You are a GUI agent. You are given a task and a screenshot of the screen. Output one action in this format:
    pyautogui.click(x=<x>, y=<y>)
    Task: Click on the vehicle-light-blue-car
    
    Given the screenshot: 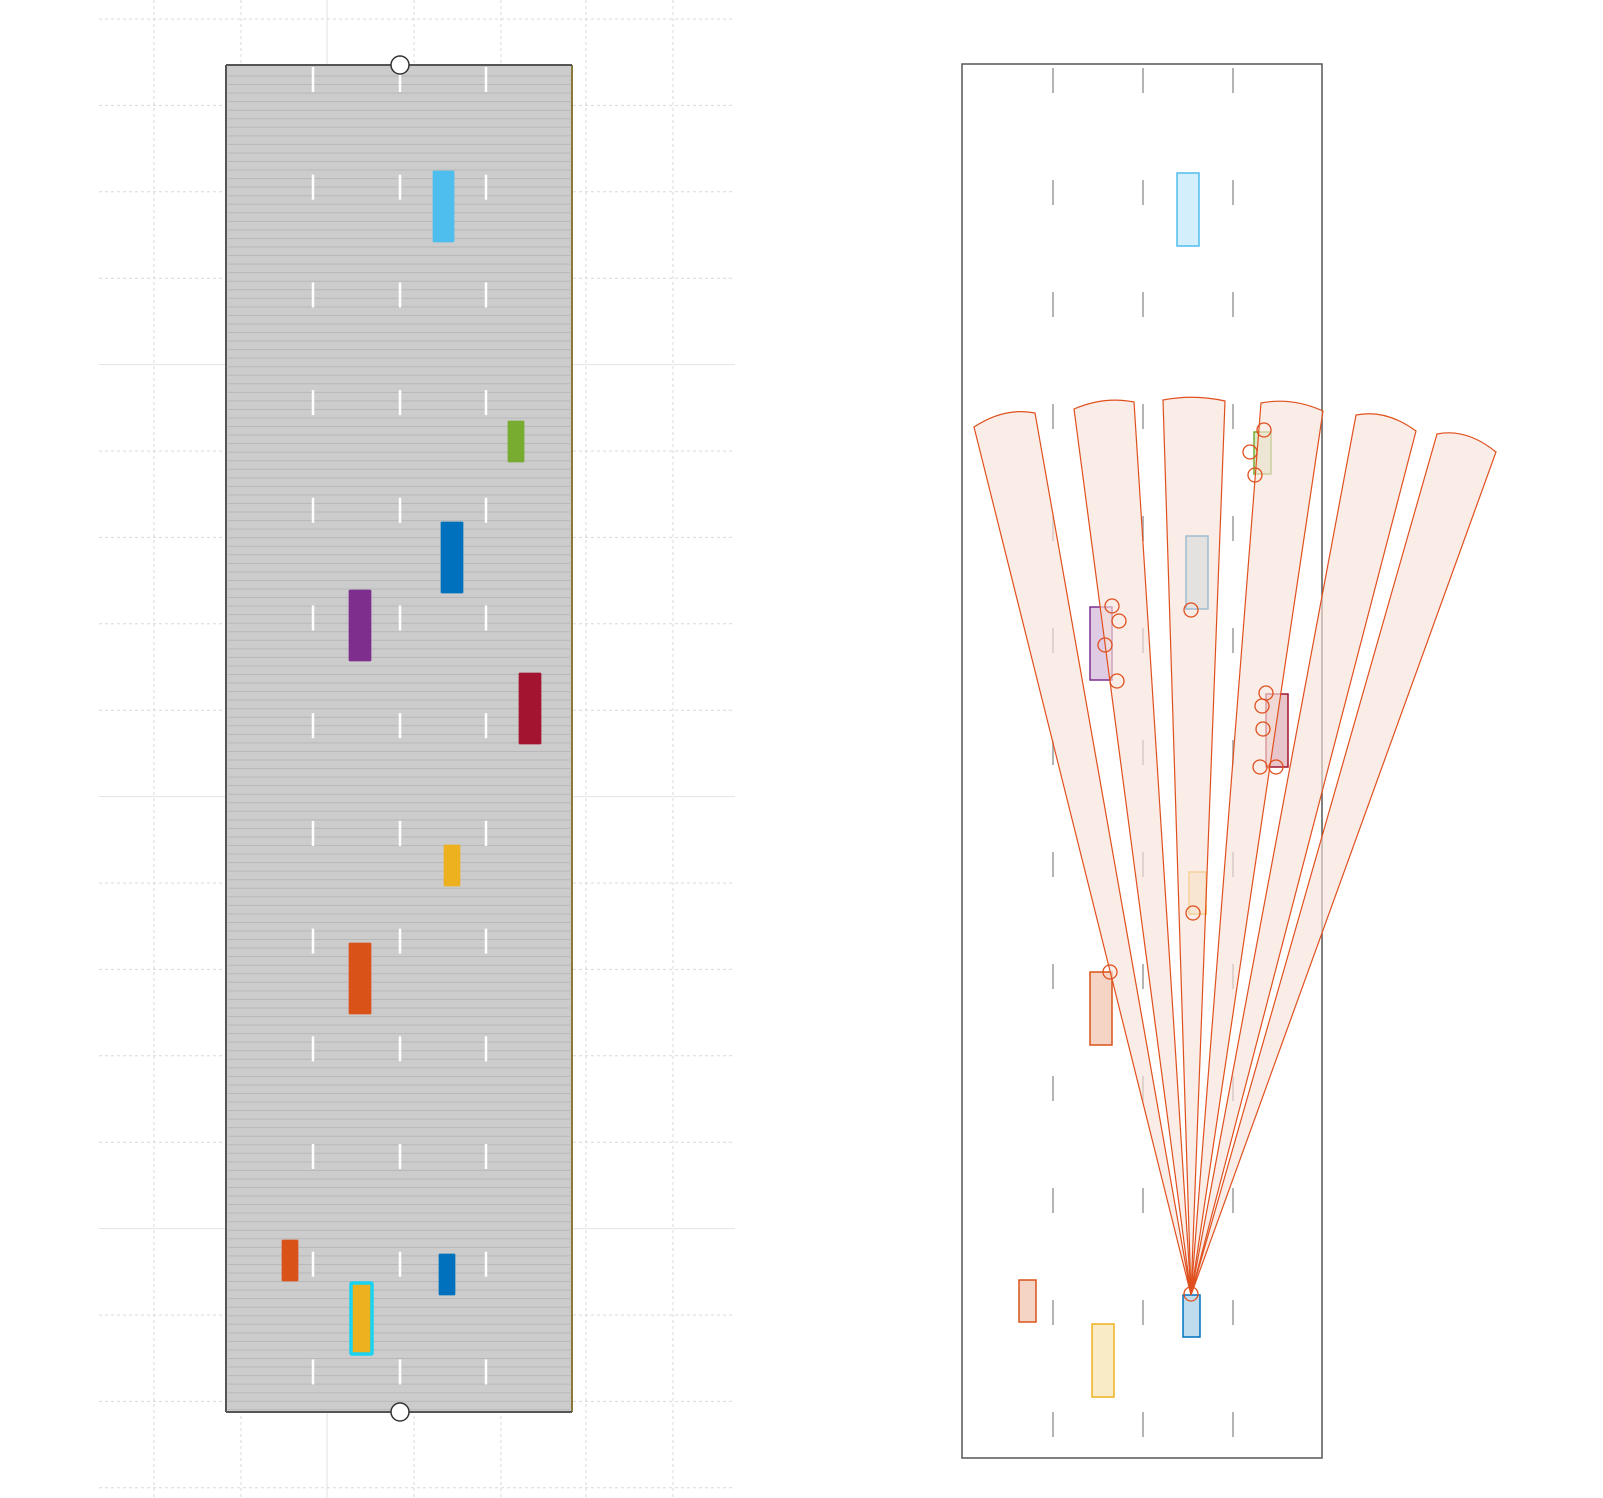 What is the action you would take?
    pyautogui.click(x=443, y=206)
    